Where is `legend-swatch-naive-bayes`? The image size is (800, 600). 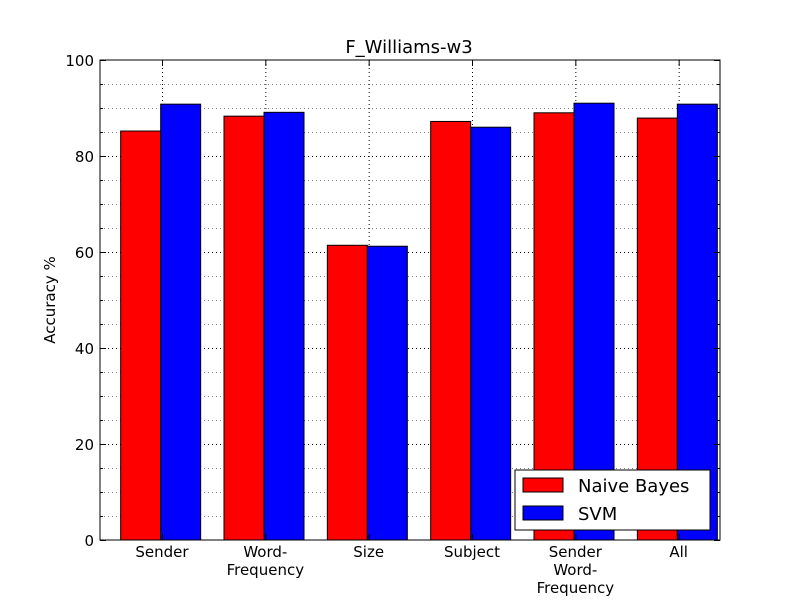 legend-swatch-naive-bayes is located at coordinates (543, 485).